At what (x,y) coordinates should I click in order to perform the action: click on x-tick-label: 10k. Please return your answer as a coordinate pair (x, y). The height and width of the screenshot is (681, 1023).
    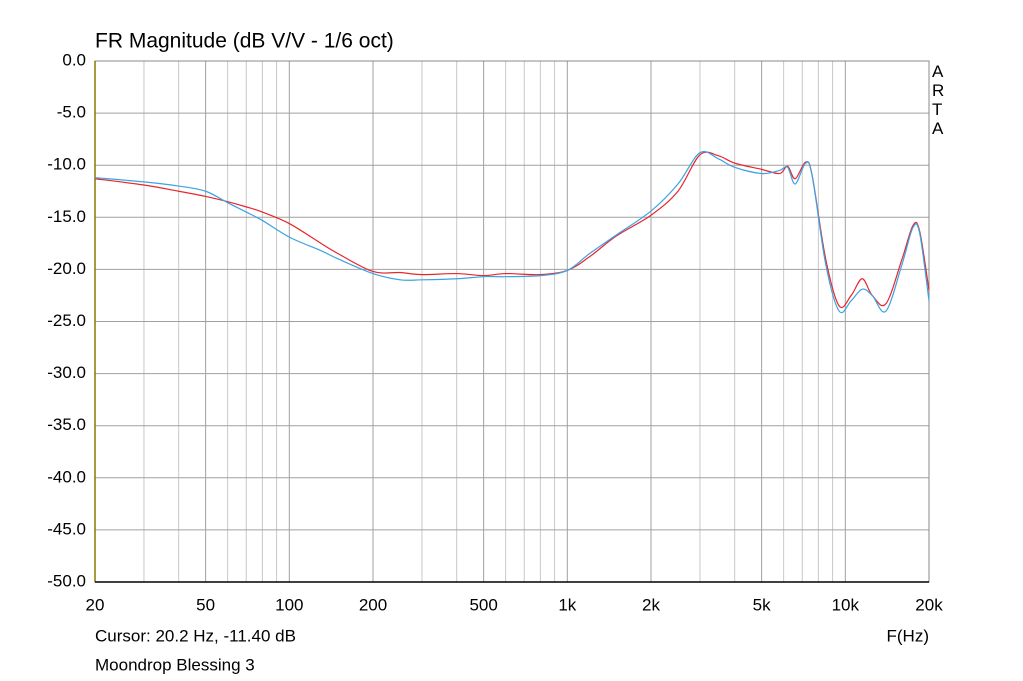
    Looking at the image, I should click on (846, 604).